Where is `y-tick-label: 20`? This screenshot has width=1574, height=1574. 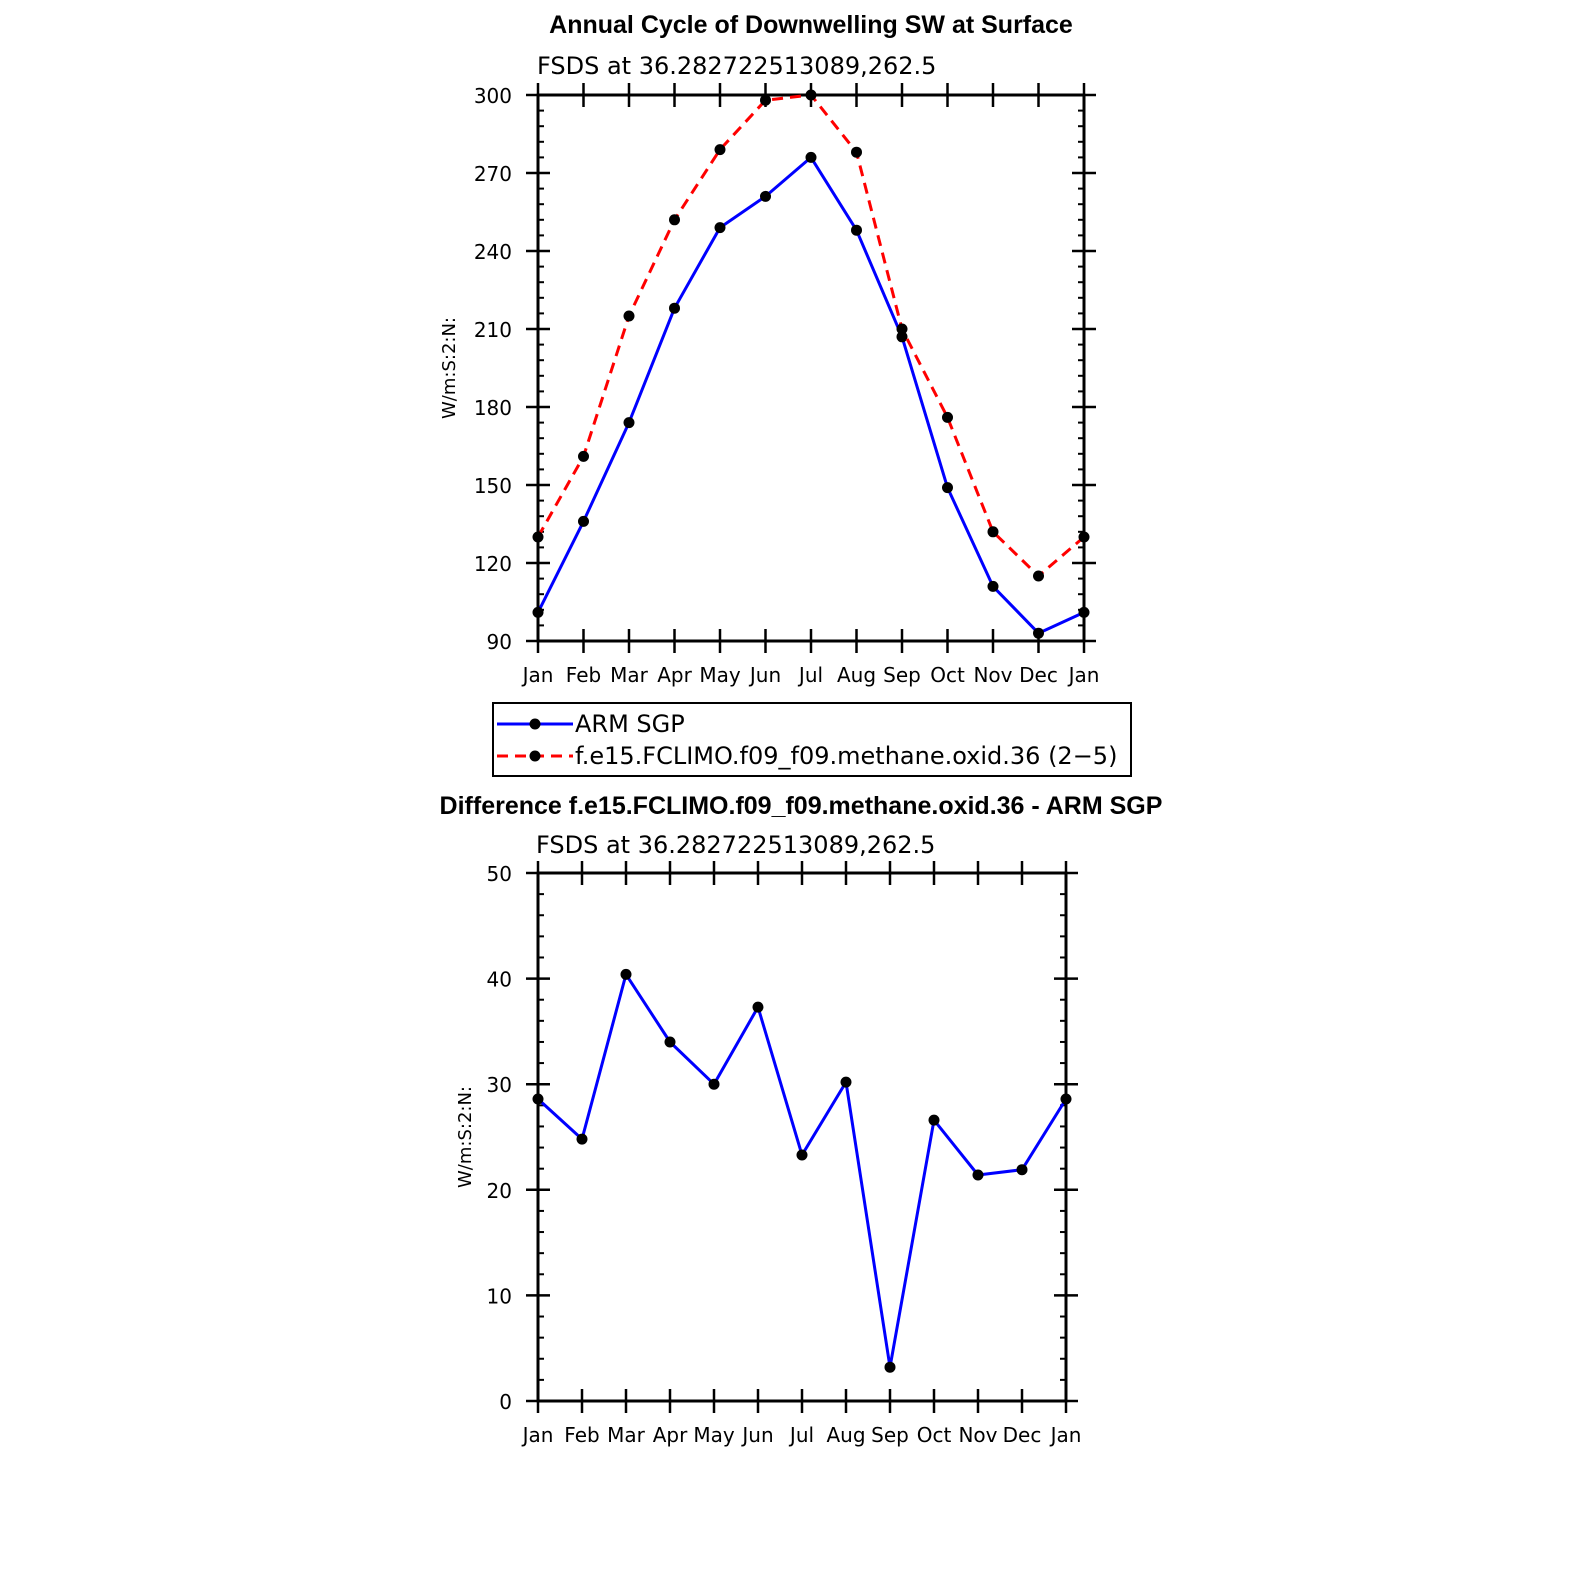
y-tick-label: 20 is located at coordinates (499, 1191).